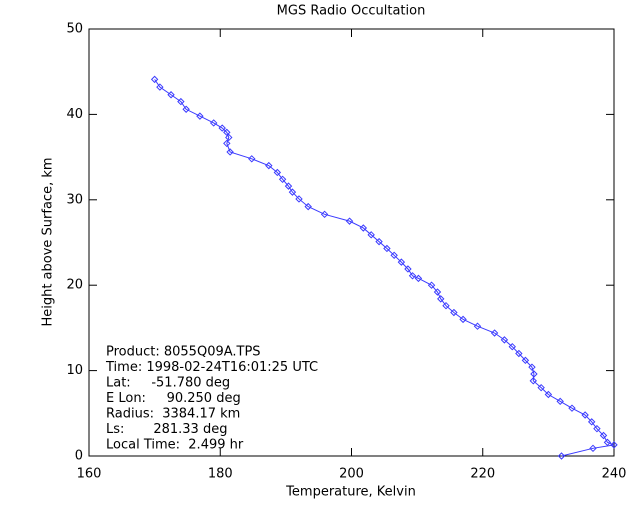 The image size is (640, 512). Describe the element at coordinates (351, 474) in the screenshot. I see `x-tick-label: 200` at that location.